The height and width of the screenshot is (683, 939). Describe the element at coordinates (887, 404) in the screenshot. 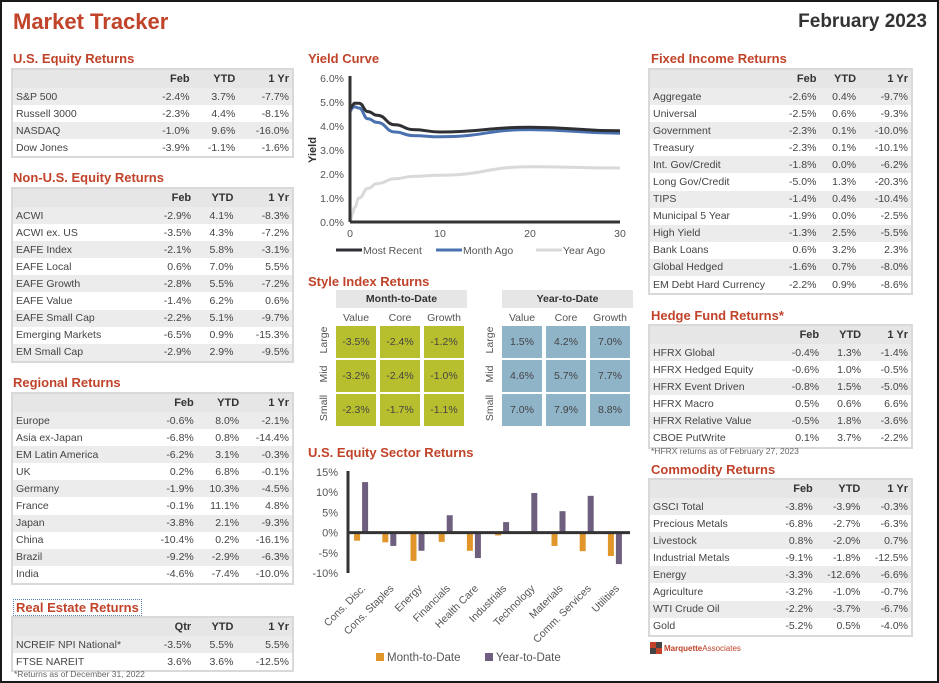

I see `row-value: 6.6%` at that location.